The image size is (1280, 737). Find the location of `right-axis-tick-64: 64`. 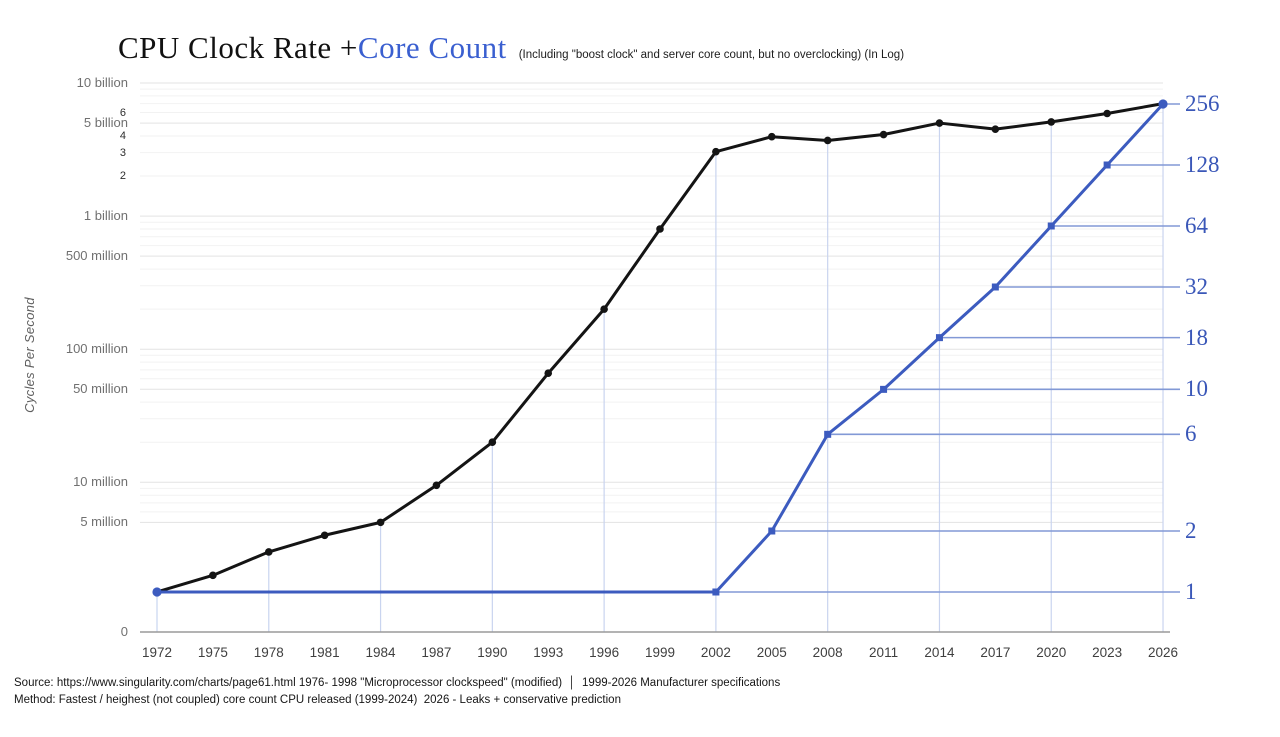

right-axis-tick-64: 64 is located at coordinates (1196, 225).